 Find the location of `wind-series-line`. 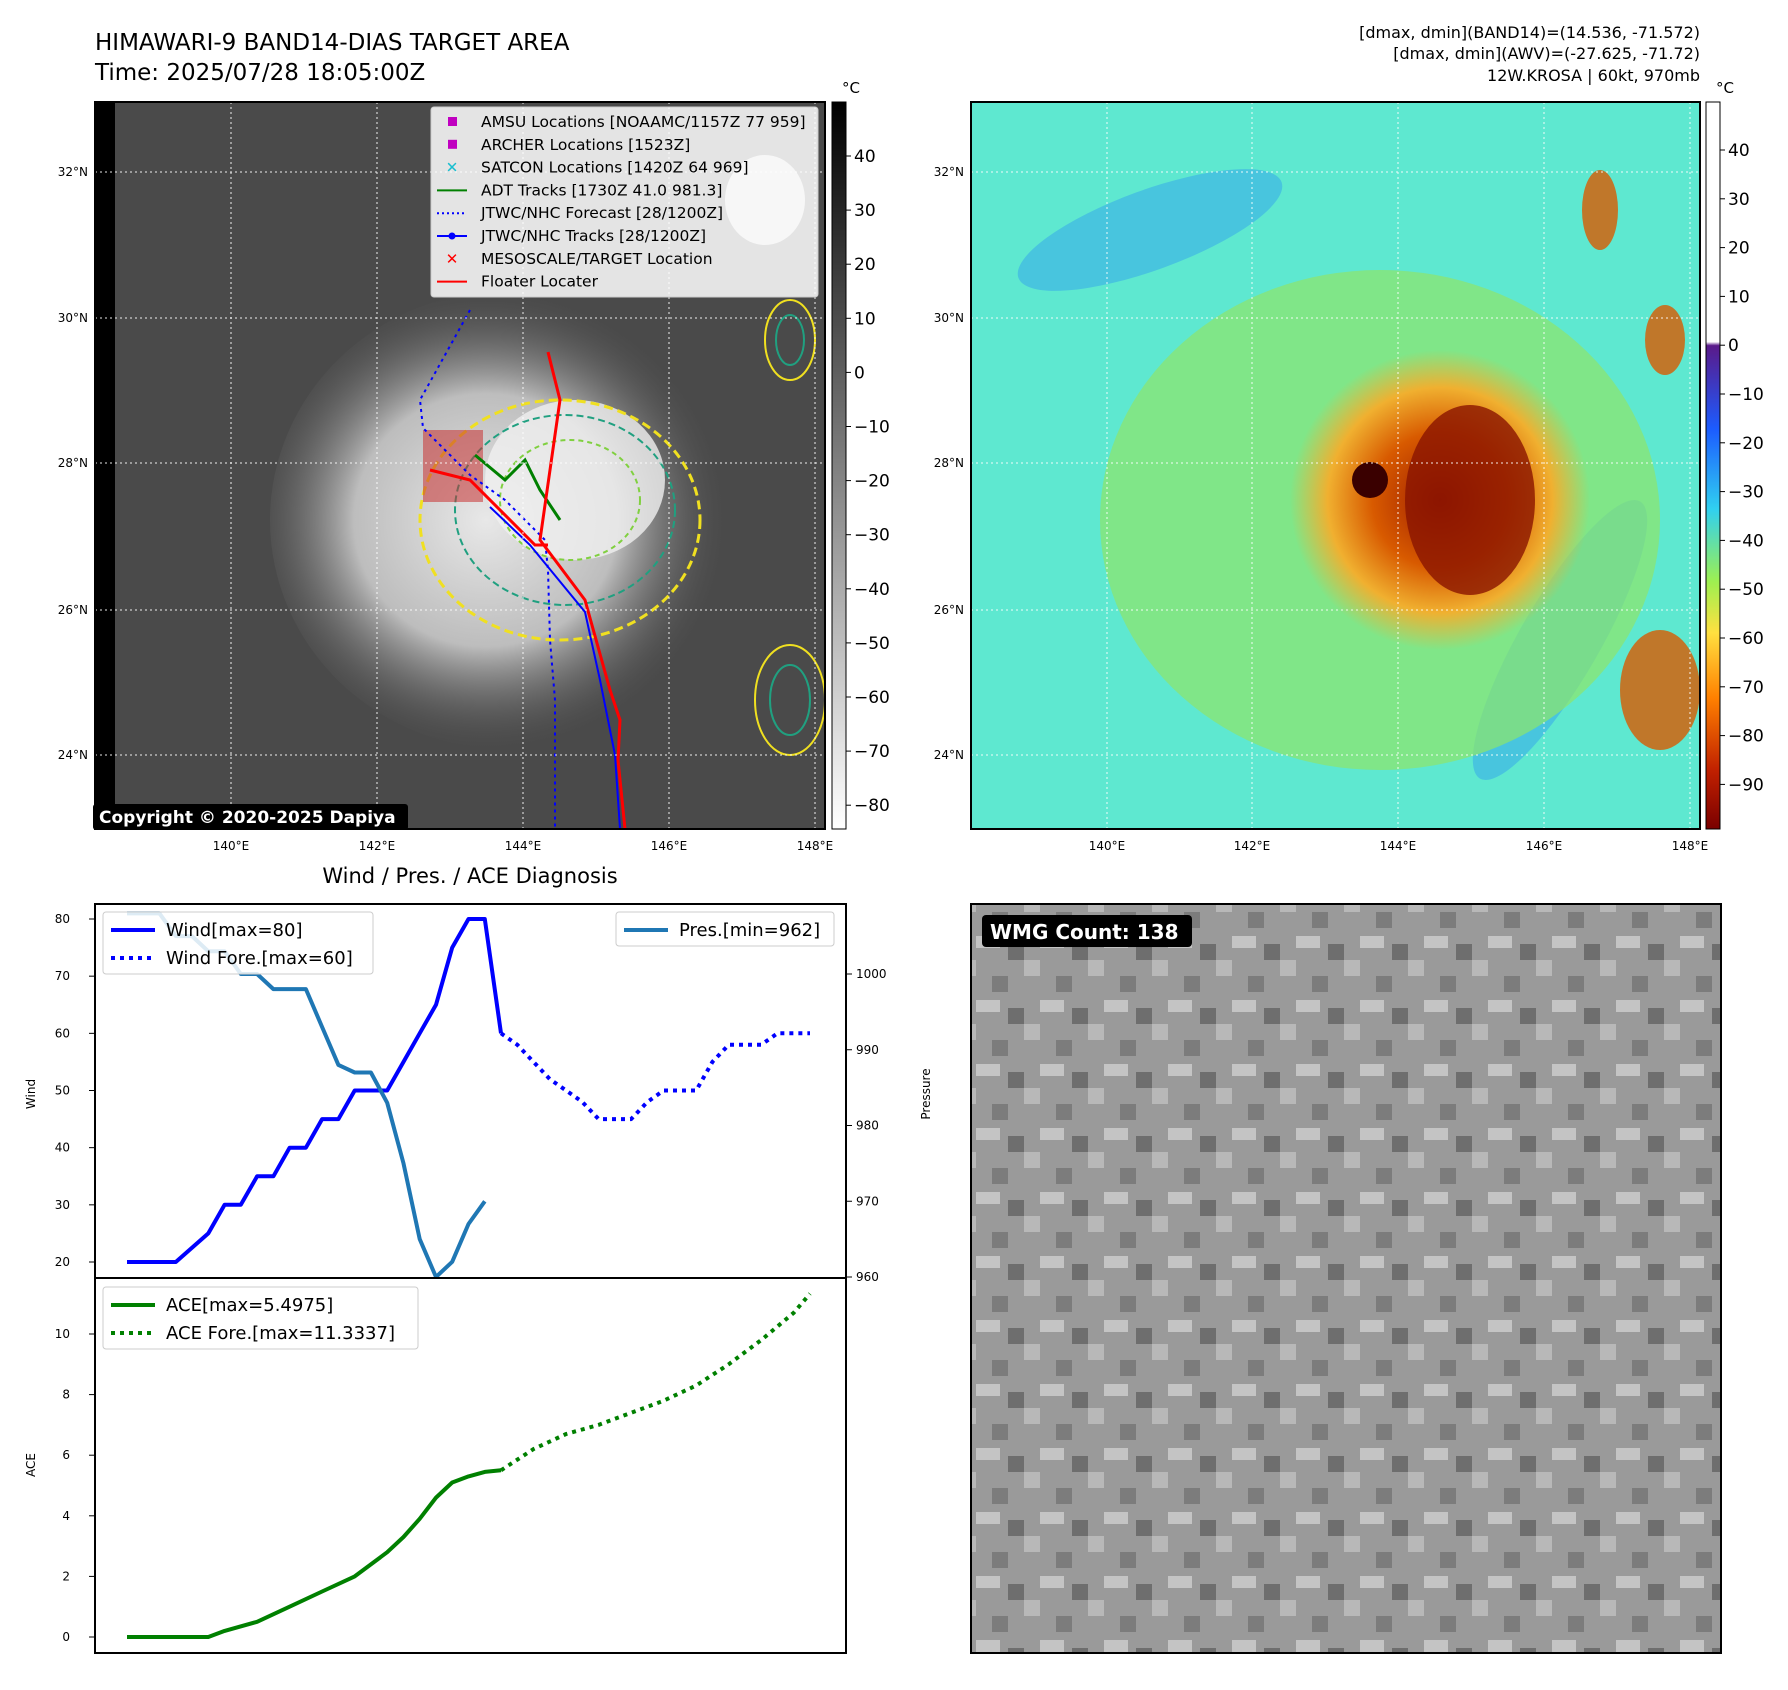

wind-series-line is located at coordinates (315, 1090).